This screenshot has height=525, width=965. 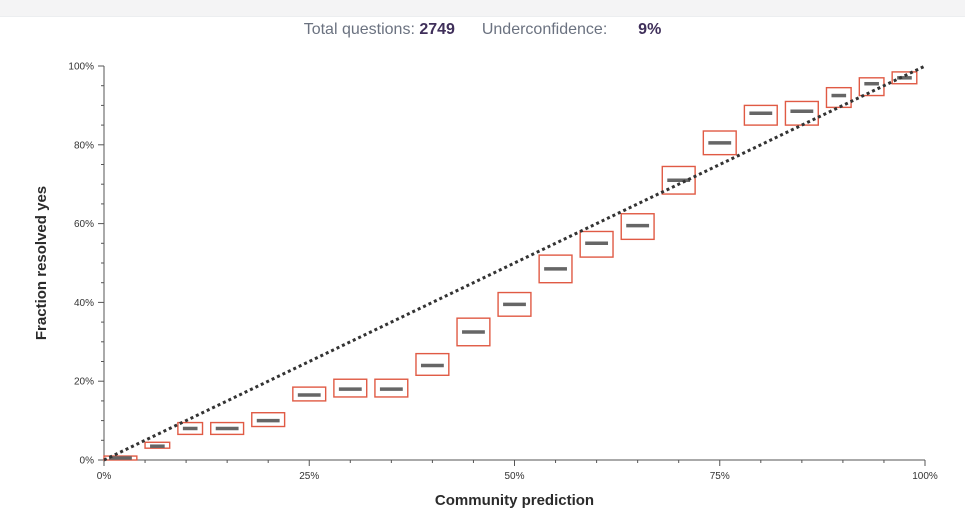 What do you see at coordinates (482, 8) in the screenshot?
I see `top-bar` at bounding box center [482, 8].